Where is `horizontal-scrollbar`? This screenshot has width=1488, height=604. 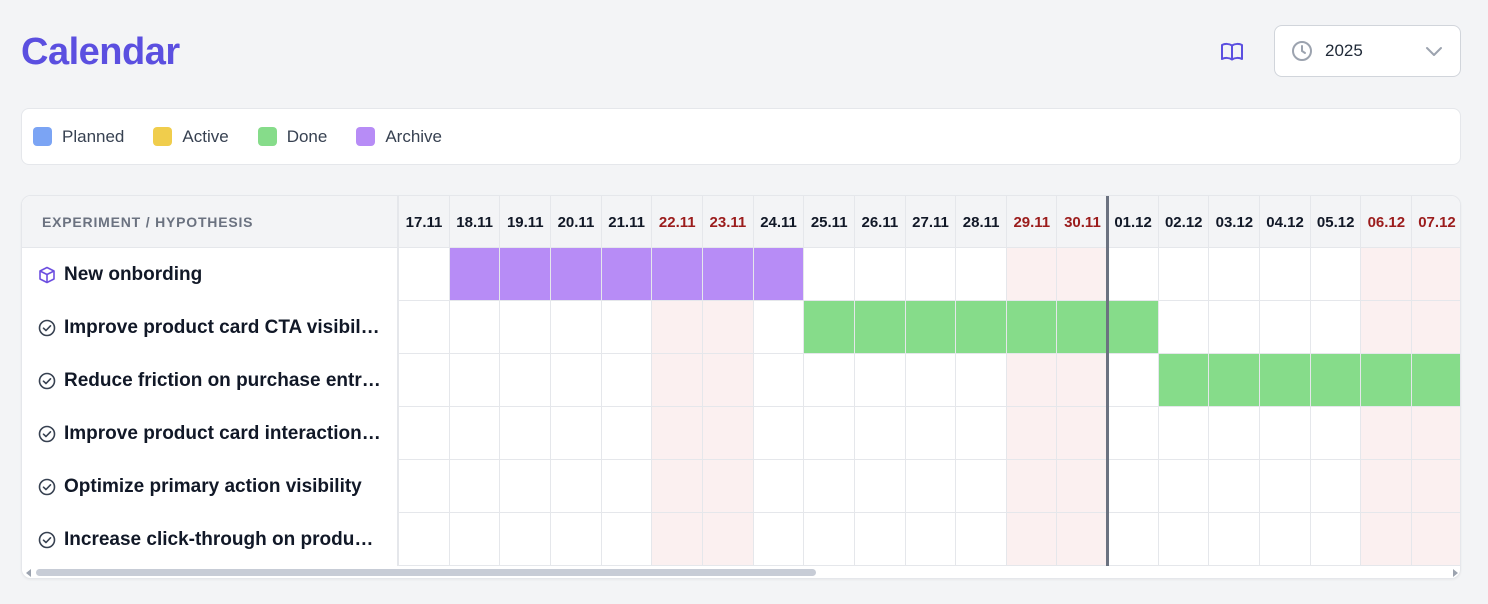
horizontal-scrollbar is located at coordinates (741, 572).